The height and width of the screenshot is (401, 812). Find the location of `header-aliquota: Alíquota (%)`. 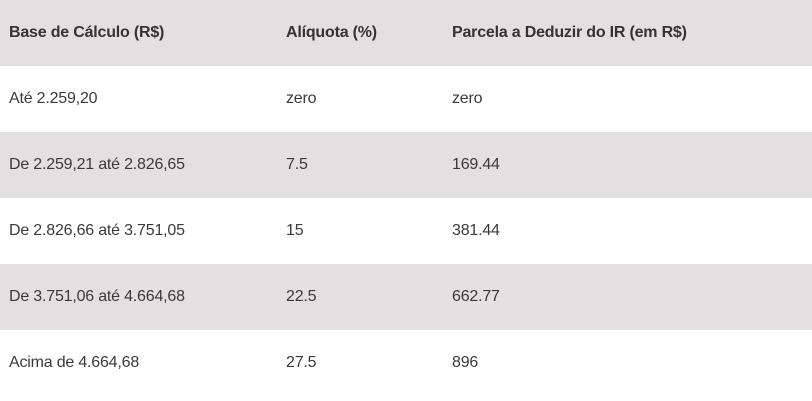

header-aliquota: Alíquota (%) is located at coordinates (331, 32).